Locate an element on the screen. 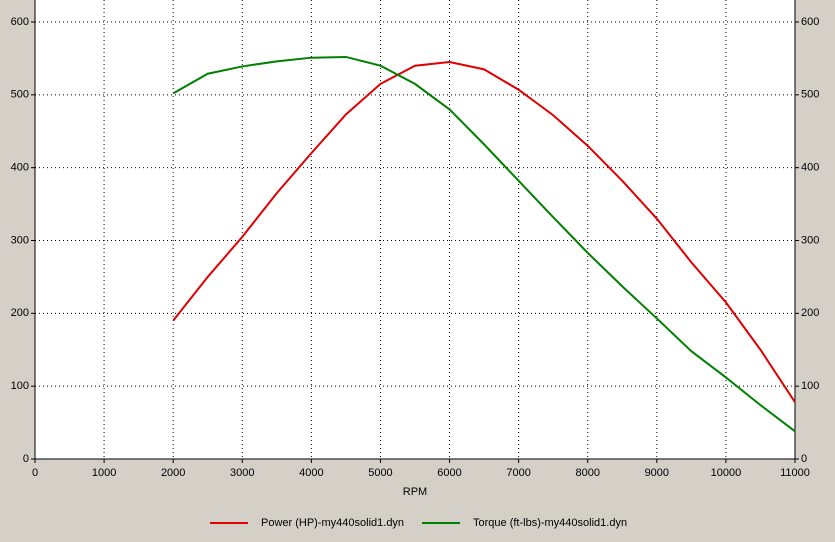 The image size is (835, 542). y-tick-label: 400 is located at coordinates (20, 168).